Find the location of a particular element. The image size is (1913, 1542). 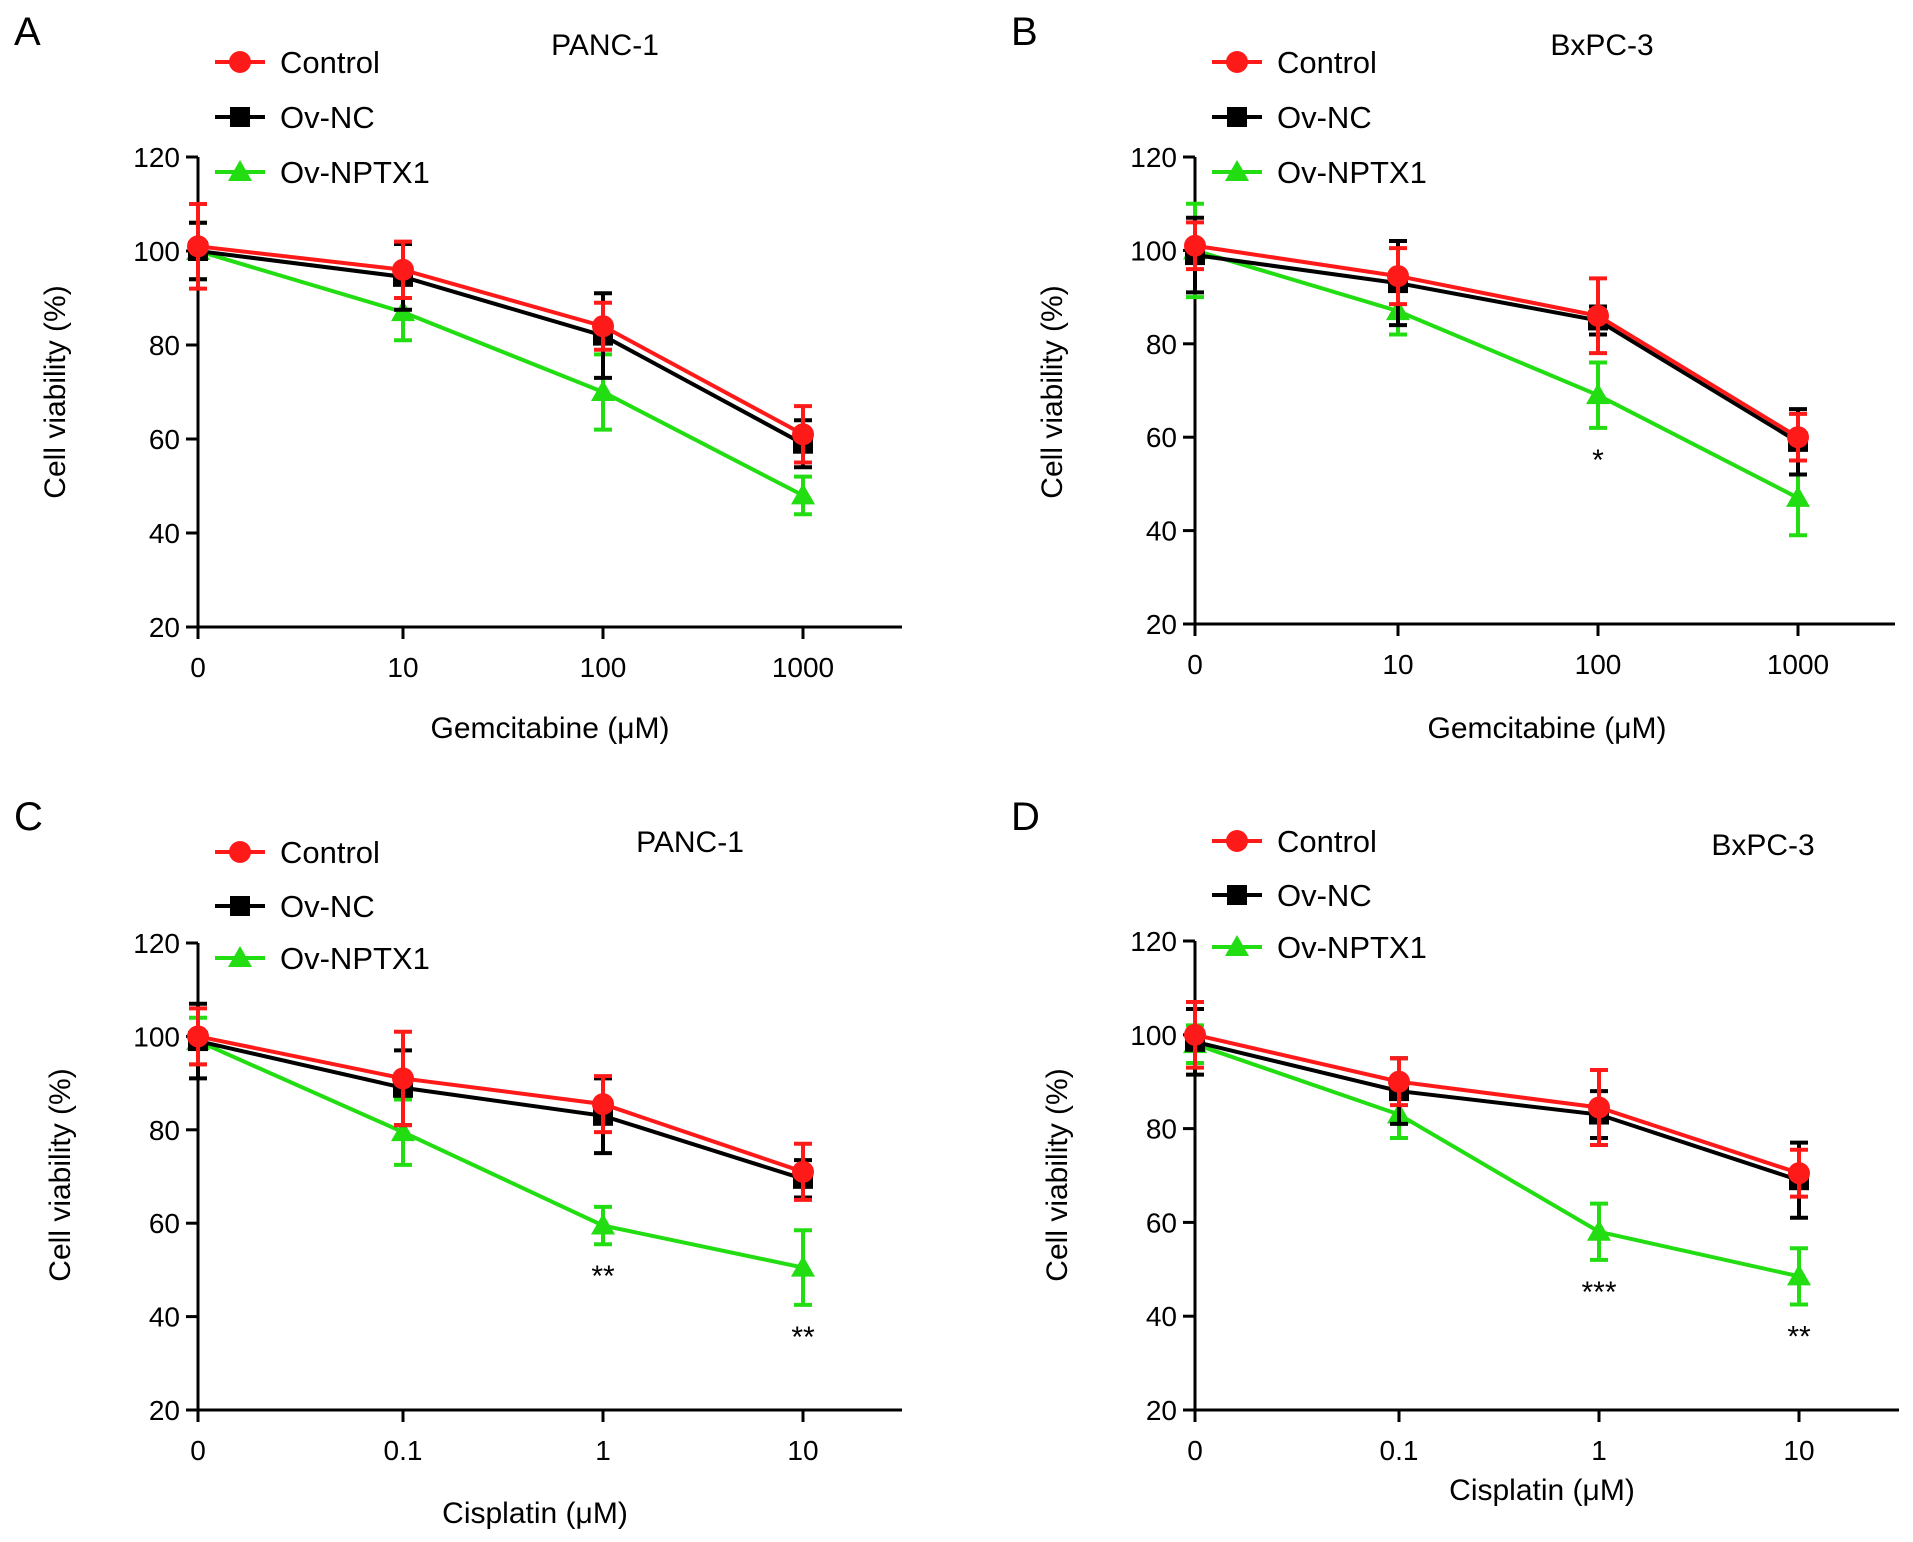

x-tick-label: 1 is located at coordinates (603, 1450).